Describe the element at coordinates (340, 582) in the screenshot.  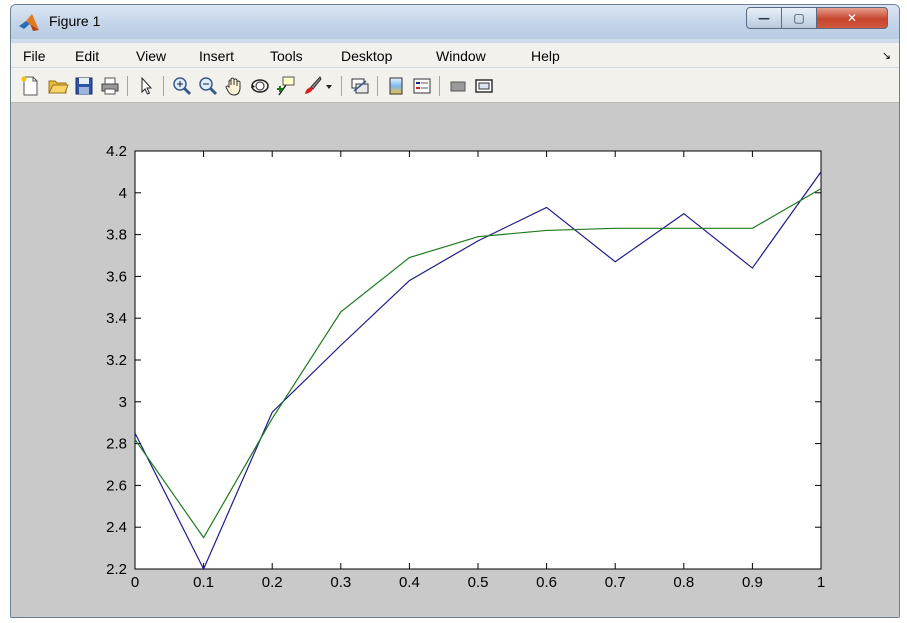
I see `x-tick-label: 0.3` at that location.